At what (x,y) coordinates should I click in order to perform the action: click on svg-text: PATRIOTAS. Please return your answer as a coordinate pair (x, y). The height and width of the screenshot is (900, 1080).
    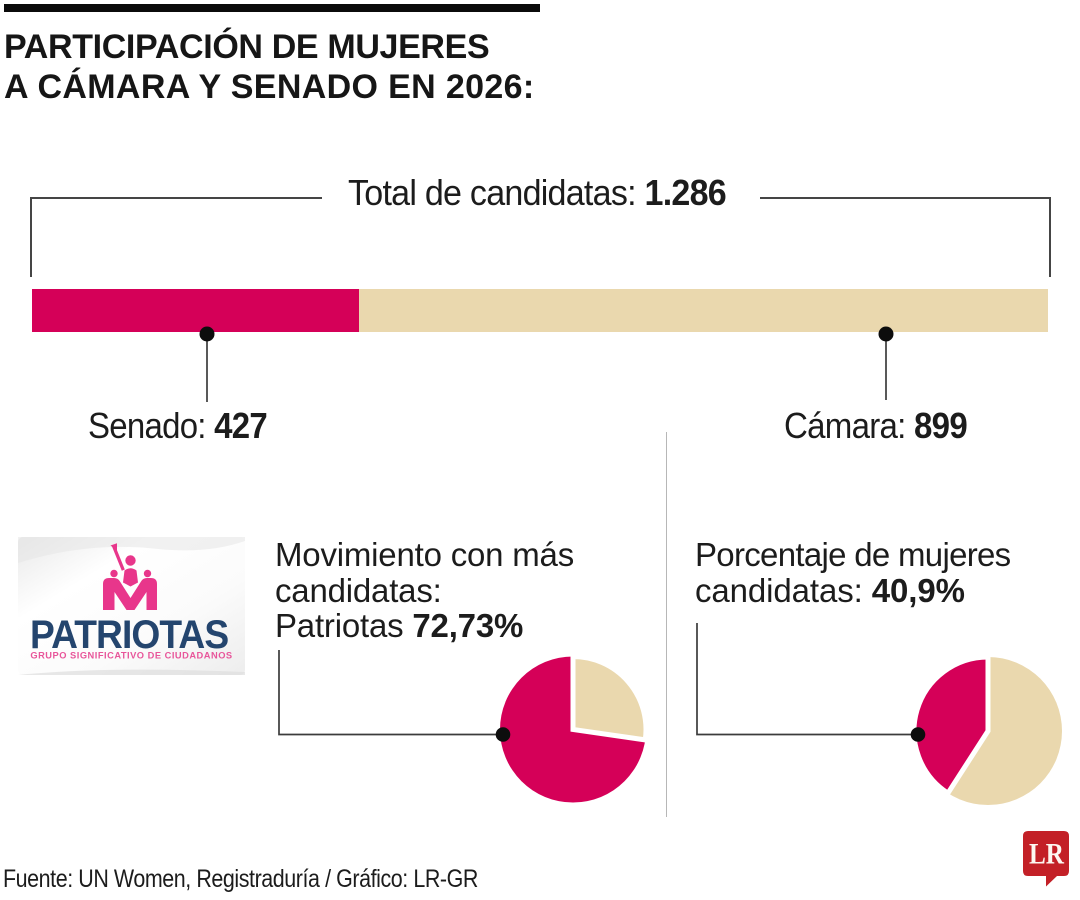
    Looking at the image, I should click on (129, 635).